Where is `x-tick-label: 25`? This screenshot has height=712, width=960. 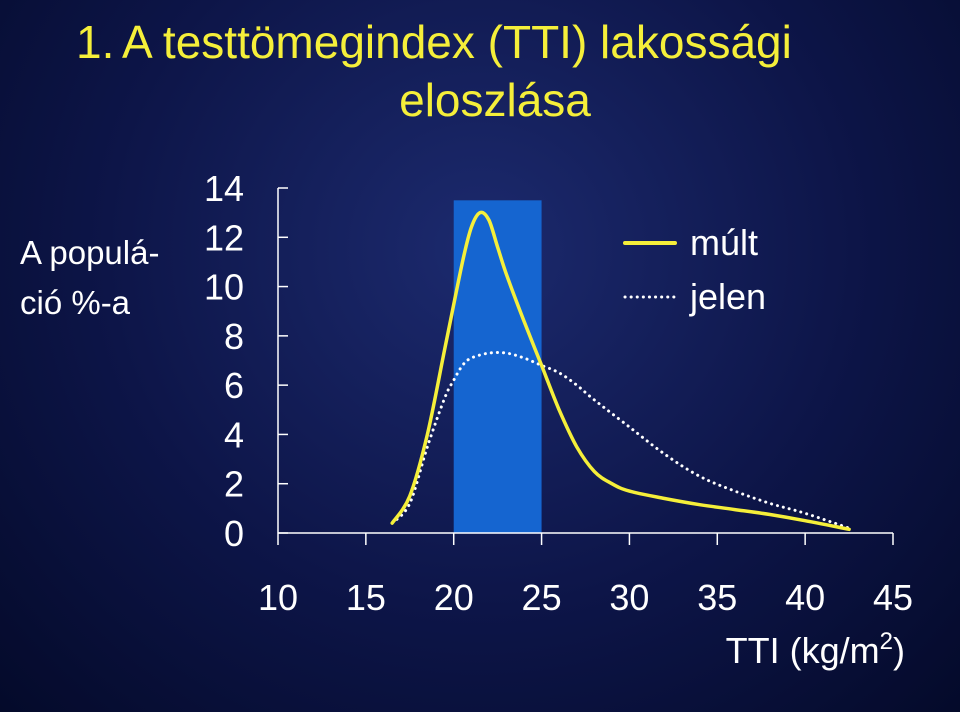
x-tick-label: 25 is located at coordinates (542, 597).